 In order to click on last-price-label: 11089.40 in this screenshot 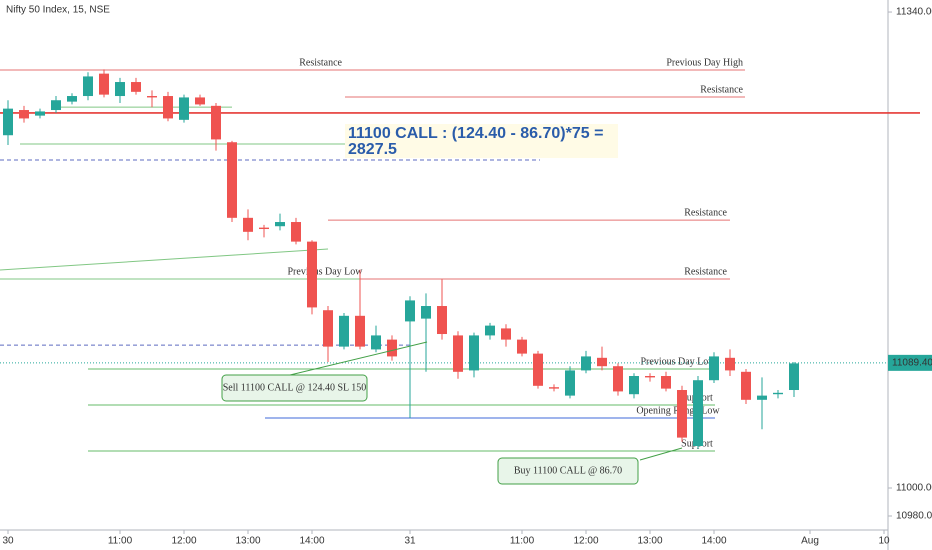, I will do `click(912, 362)`.